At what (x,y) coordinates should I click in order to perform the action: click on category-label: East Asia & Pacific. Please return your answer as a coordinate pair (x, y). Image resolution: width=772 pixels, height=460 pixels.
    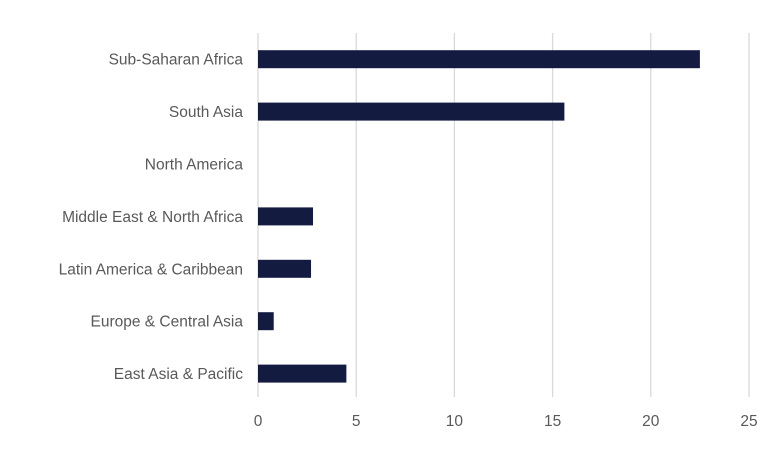
    Looking at the image, I should click on (178, 374).